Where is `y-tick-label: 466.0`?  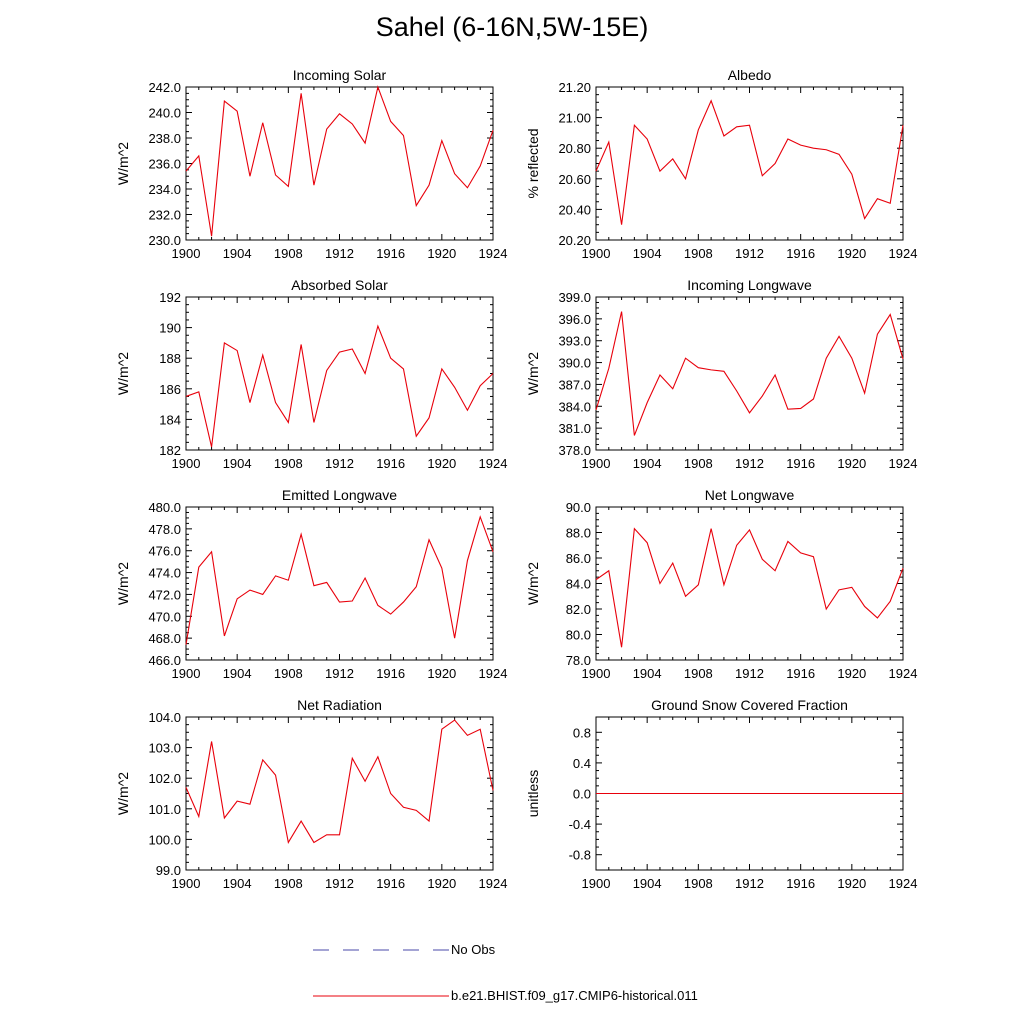 y-tick-label: 466.0 is located at coordinates (164, 660).